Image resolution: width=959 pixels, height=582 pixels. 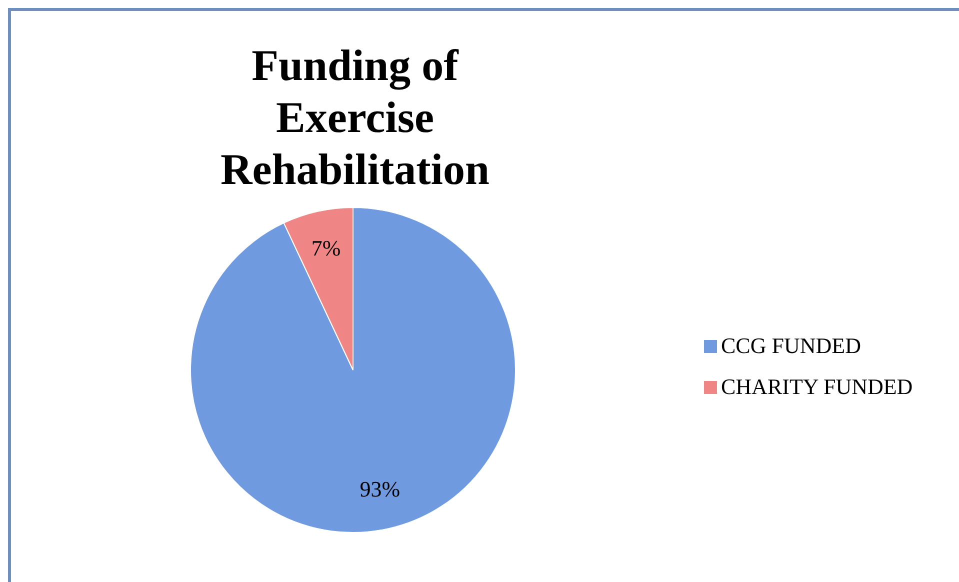 I want to click on data-label: 7%, so click(x=326, y=247).